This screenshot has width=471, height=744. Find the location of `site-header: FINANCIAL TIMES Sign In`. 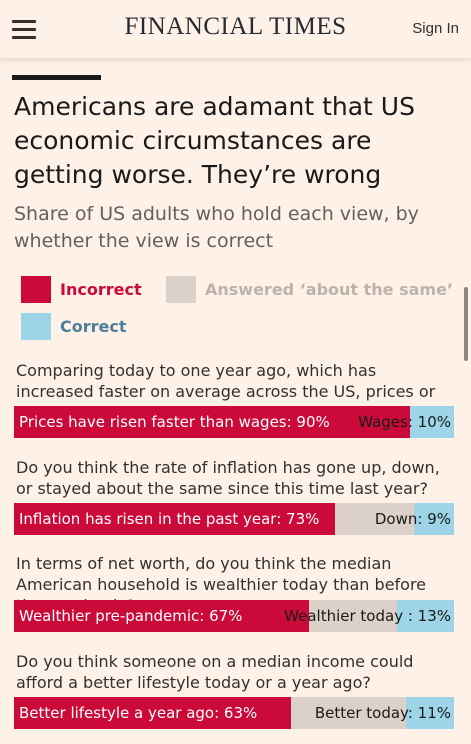

site-header: FINANCIAL TIMES Sign In is located at coordinates (235, 29).